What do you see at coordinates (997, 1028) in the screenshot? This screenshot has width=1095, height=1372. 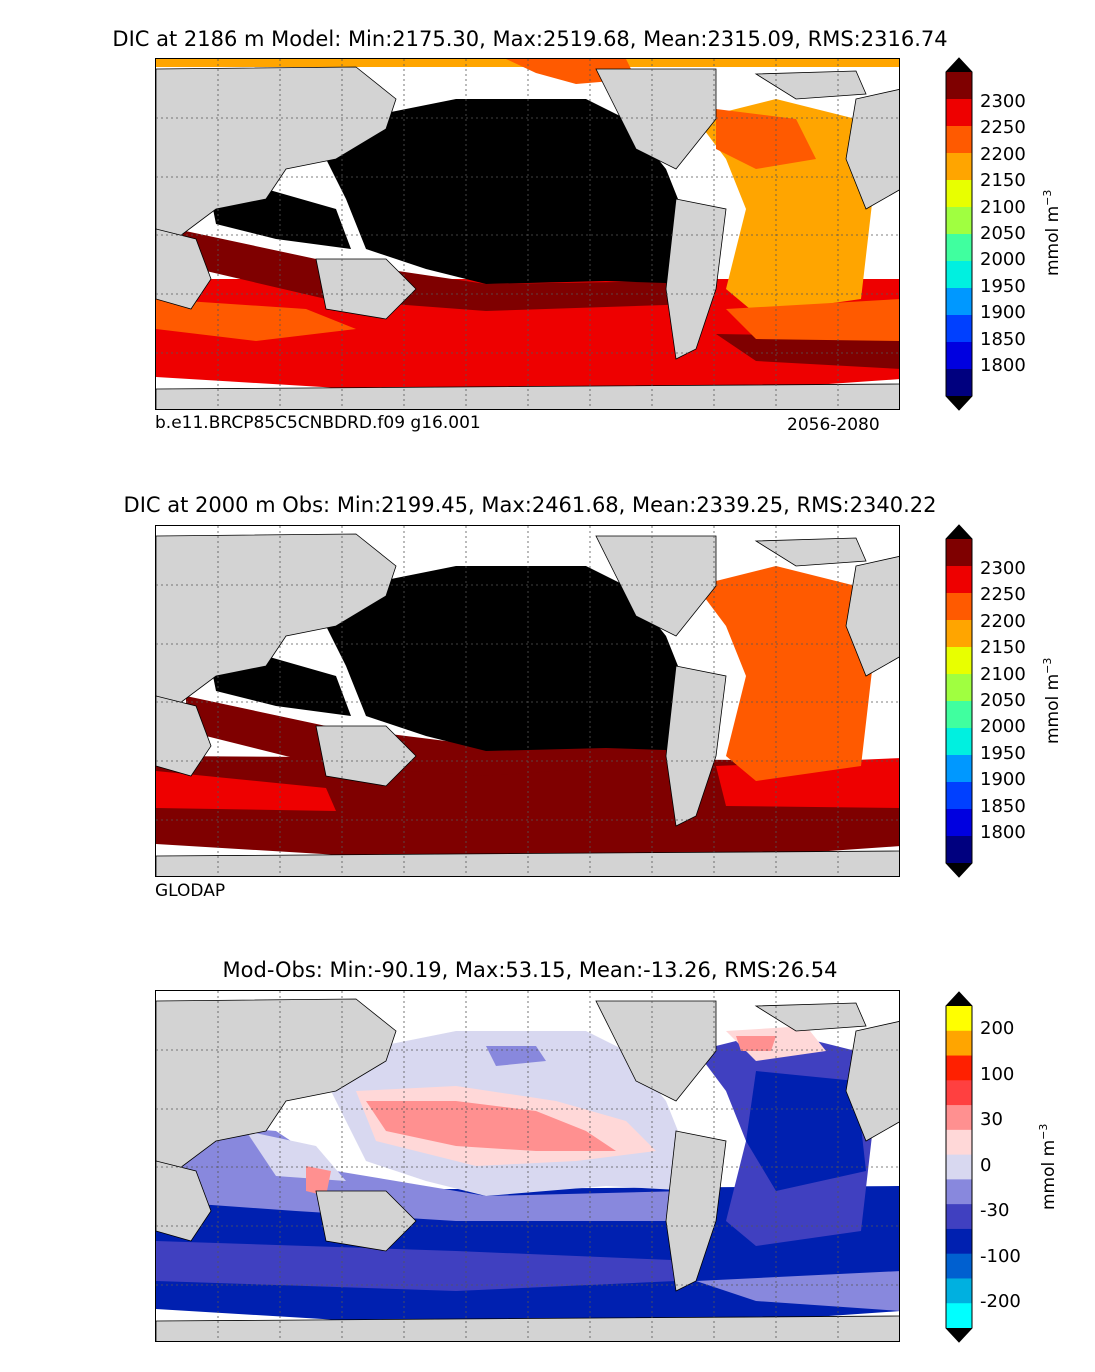 I see `colorbar-tick-label: 200` at bounding box center [997, 1028].